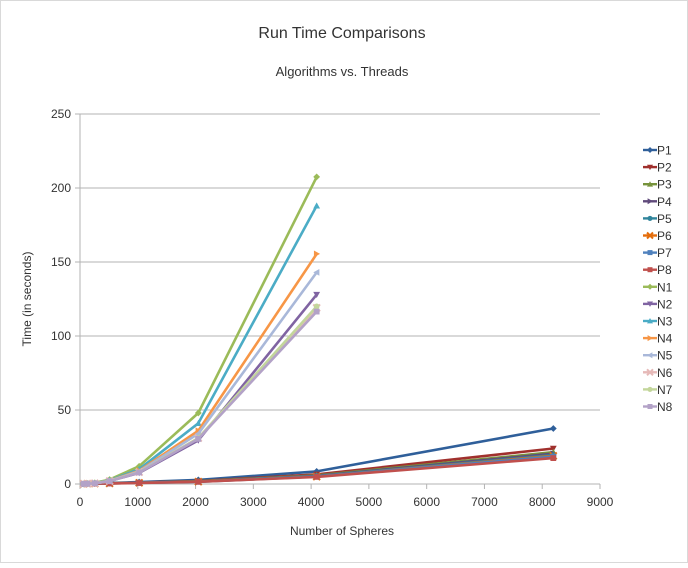 Image resolution: width=688 pixels, height=568 pixels. I want to click on y-tick-label: 50, so click(65, 410).